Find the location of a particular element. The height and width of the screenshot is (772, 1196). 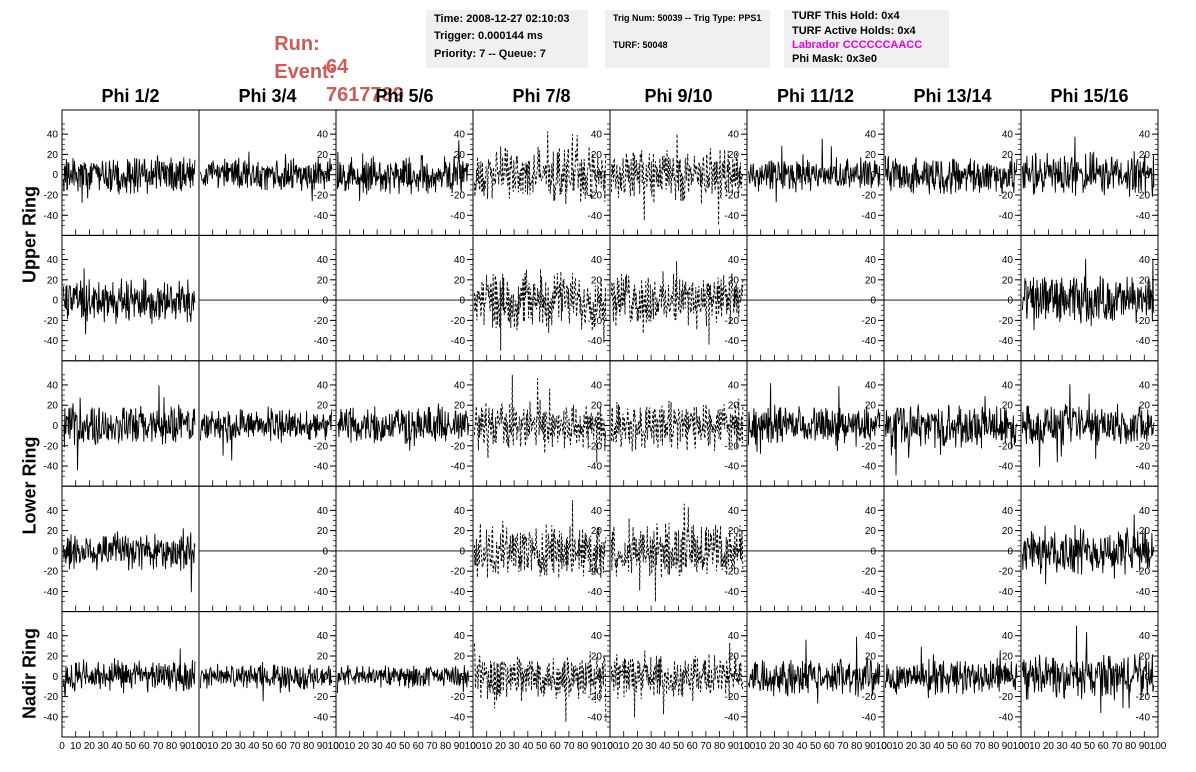

event-line: Event: 7617739 is located at coordinates (328, 84).